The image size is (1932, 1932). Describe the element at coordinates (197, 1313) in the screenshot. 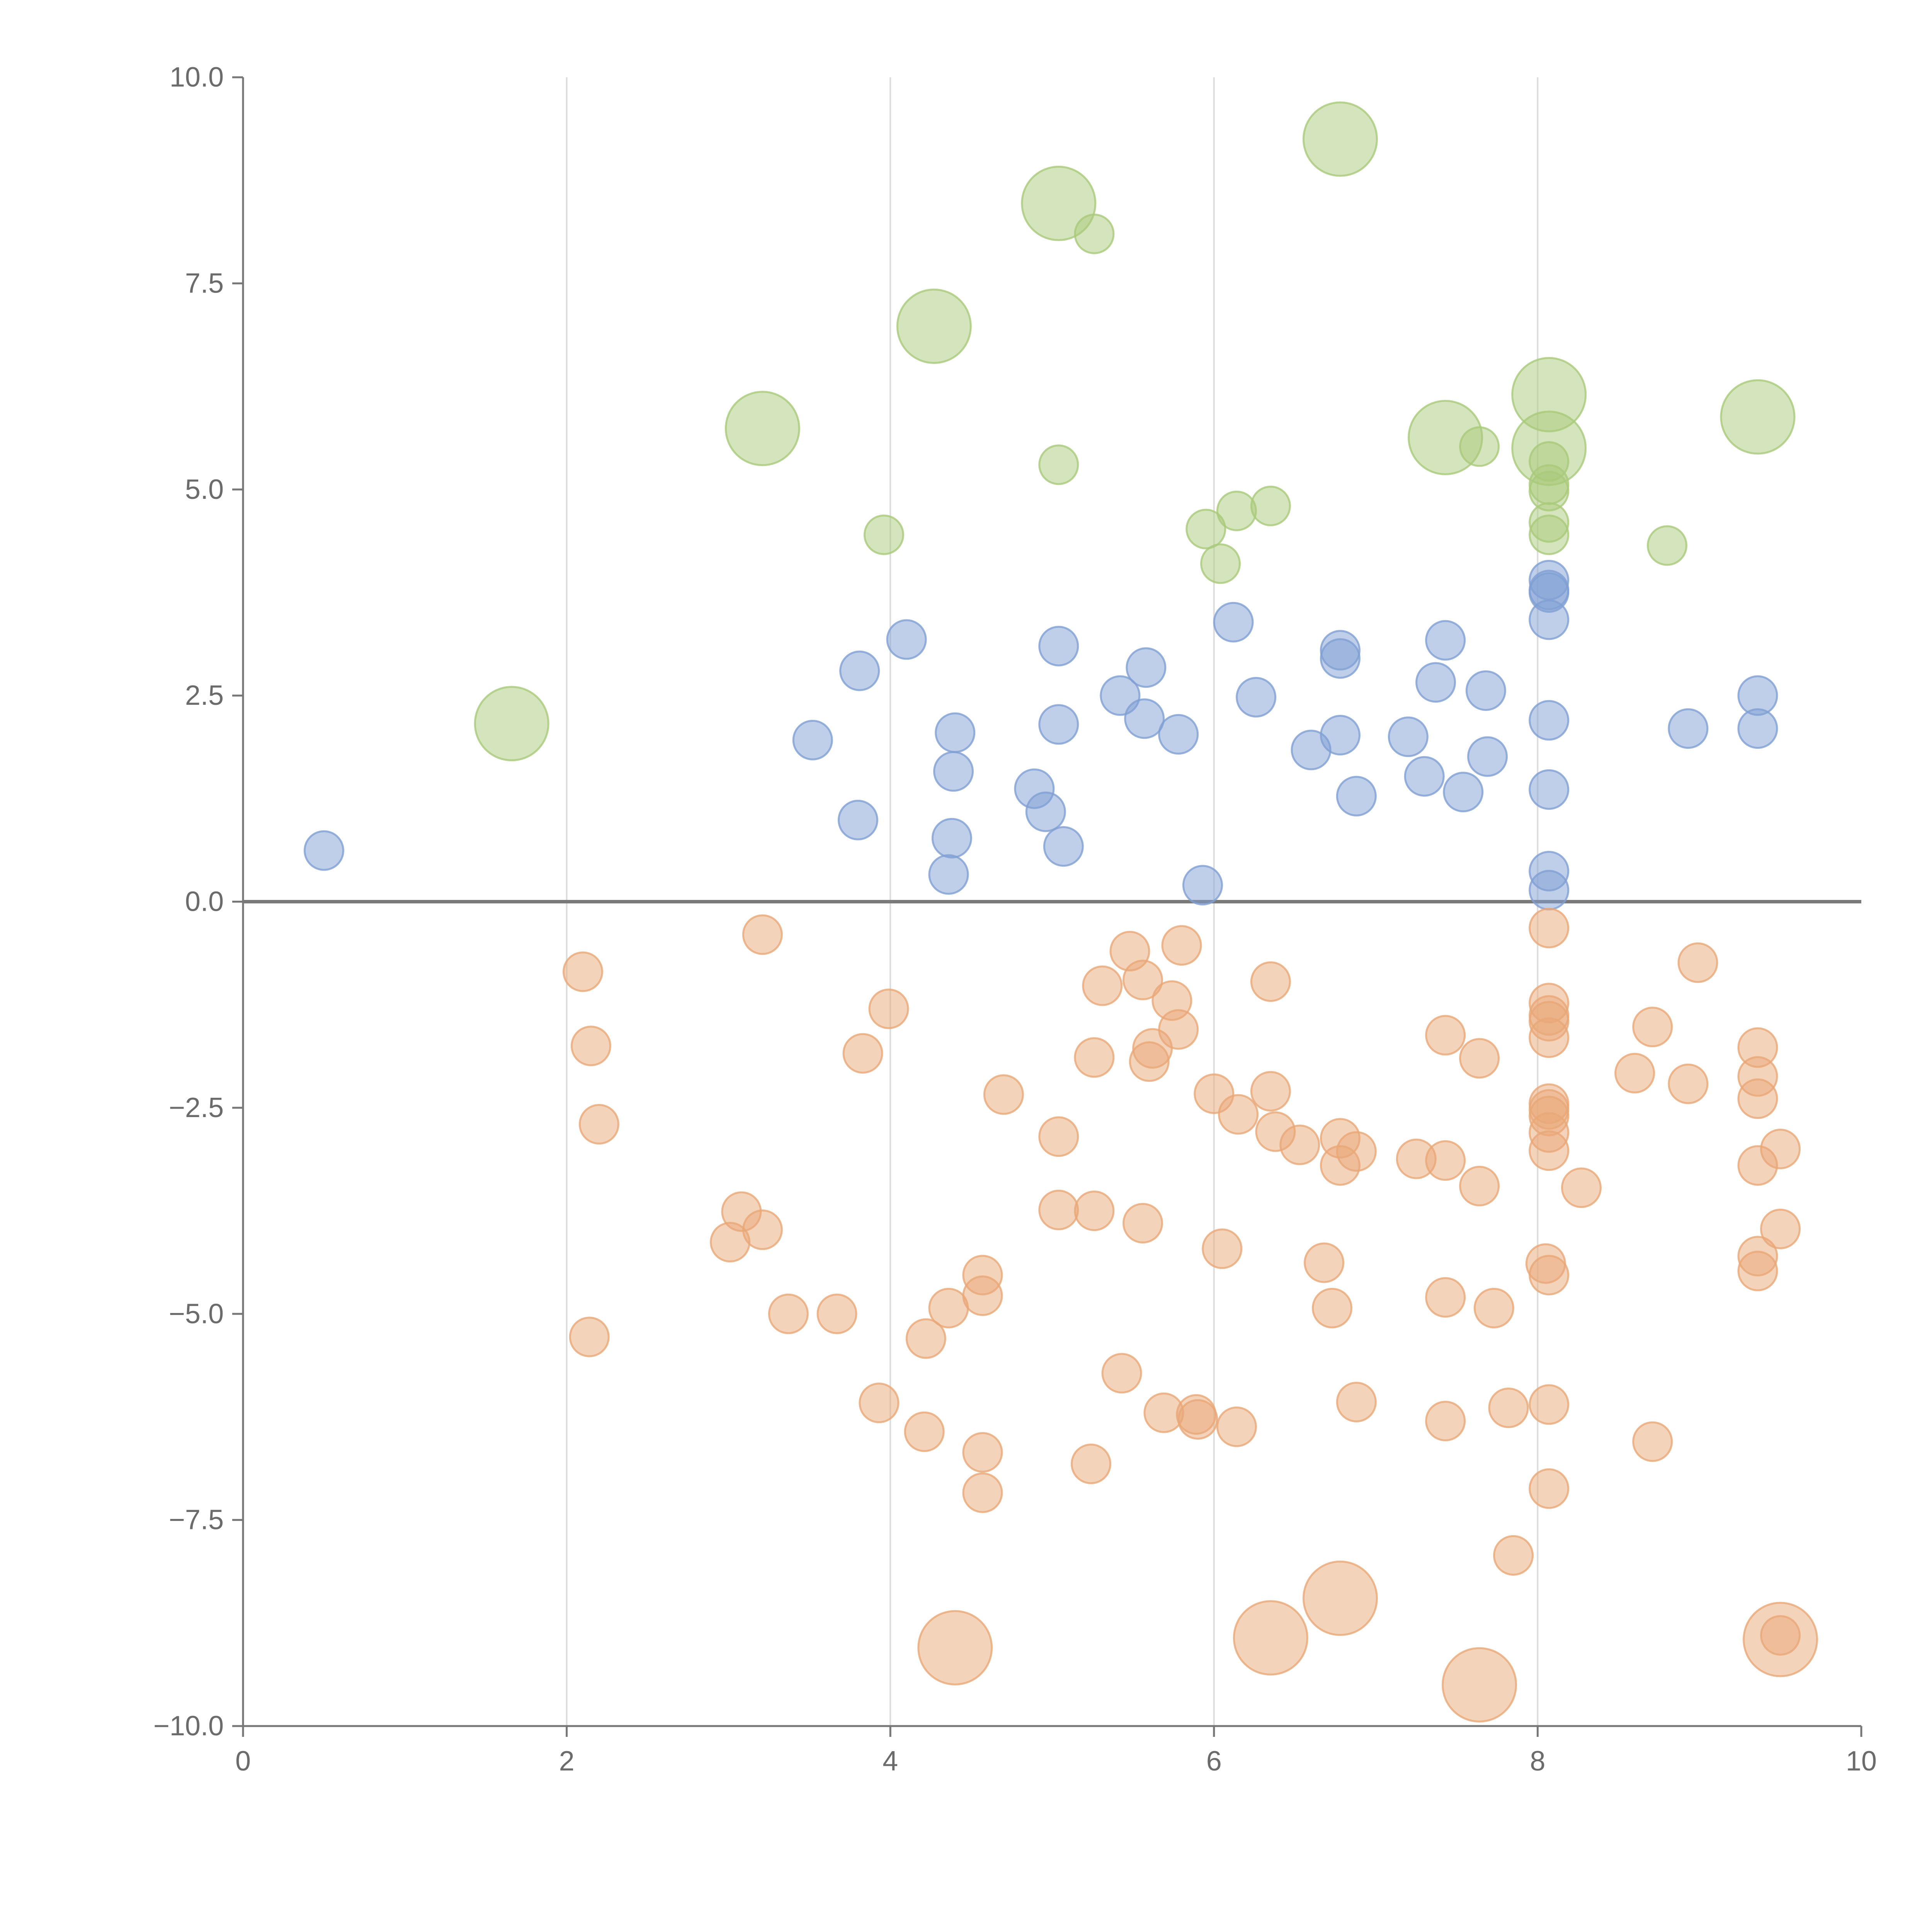

I see `y-tick-label: −5.0` at that location.